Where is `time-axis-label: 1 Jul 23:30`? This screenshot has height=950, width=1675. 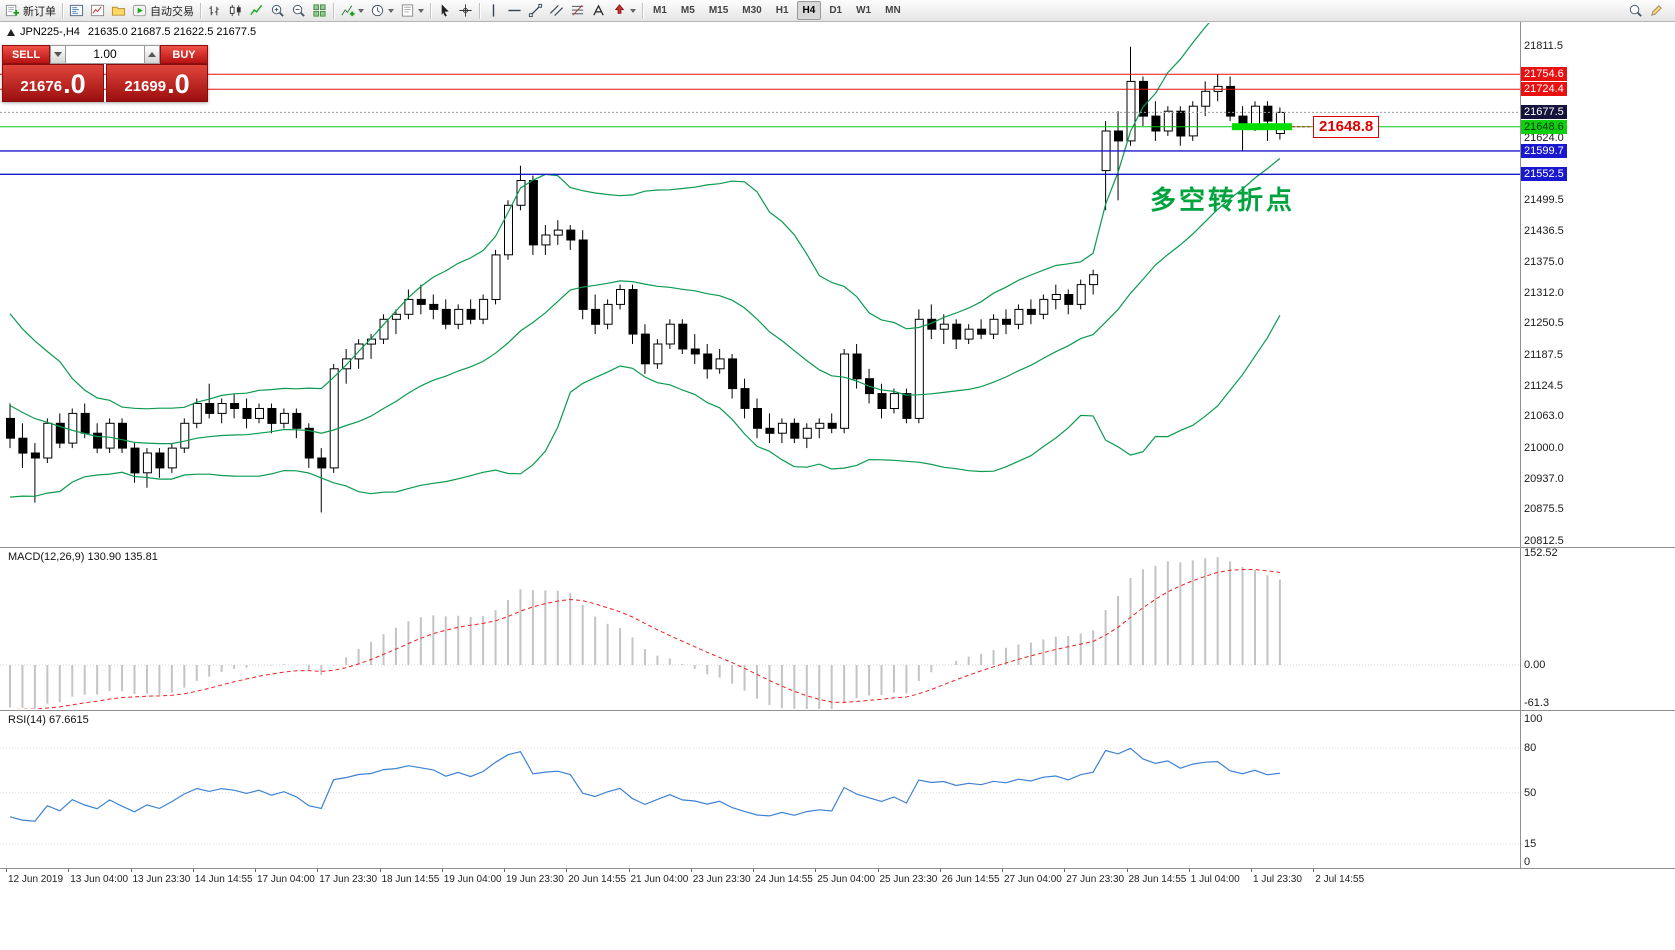 time-axis-label: 1 Jul 23:30 is located at coordinates (1277, 879).